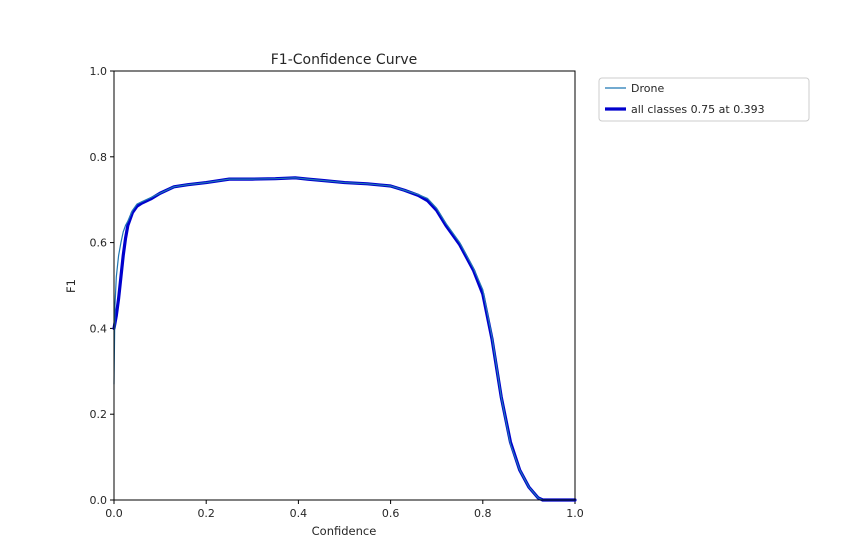 The height and width of the screenshot is (554, 861). I want to click on legend: Drone all classes 0.75 at 0.393, so click(704, 99).